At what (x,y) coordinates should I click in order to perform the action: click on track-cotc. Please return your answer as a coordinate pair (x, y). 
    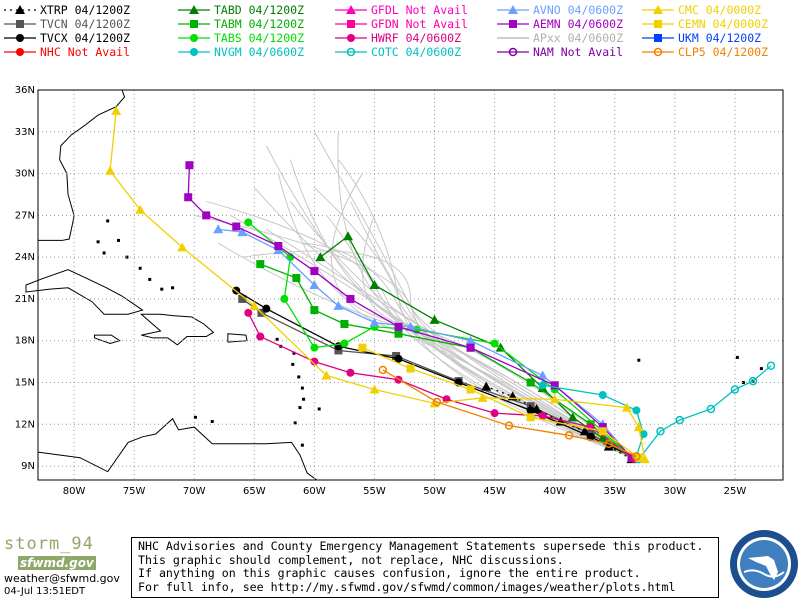
    Looking at the image, I should click on (705, 412).